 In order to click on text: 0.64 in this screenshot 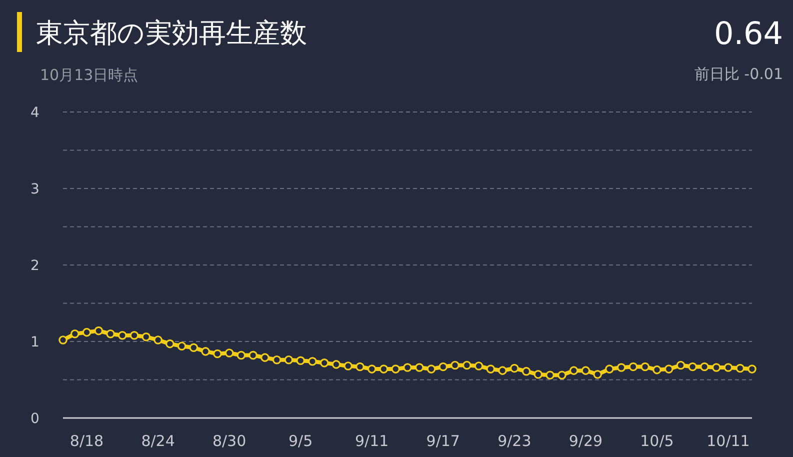, I will do `click(748, 34)`.